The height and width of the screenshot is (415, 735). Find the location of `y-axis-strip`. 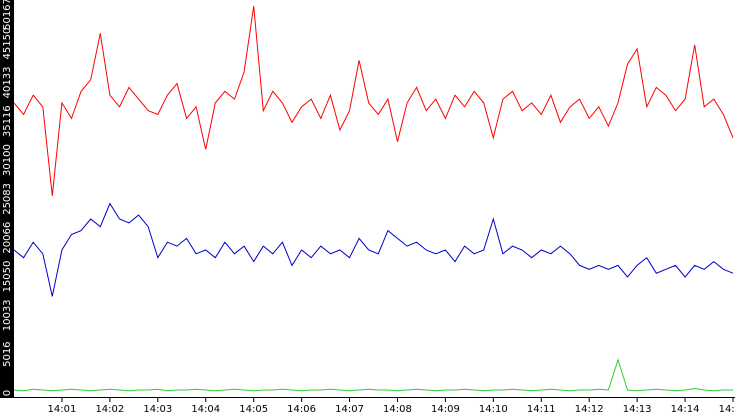

y-axis-strip is located at coordinates (7, 199).